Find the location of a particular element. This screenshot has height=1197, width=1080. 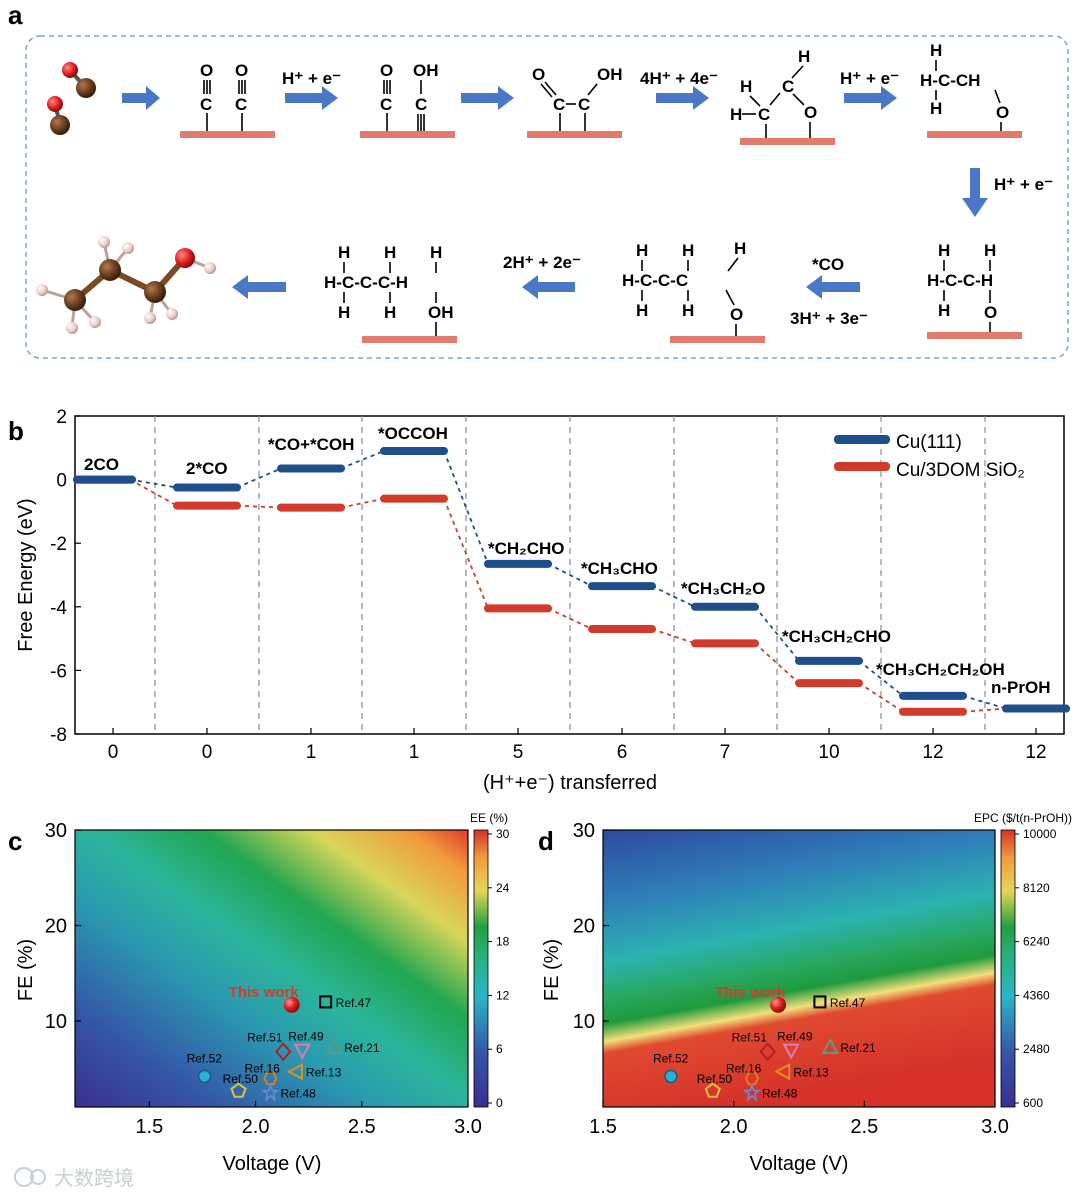

xtick-label-1-2: 2.5 is located at coordinates (362, 1127).